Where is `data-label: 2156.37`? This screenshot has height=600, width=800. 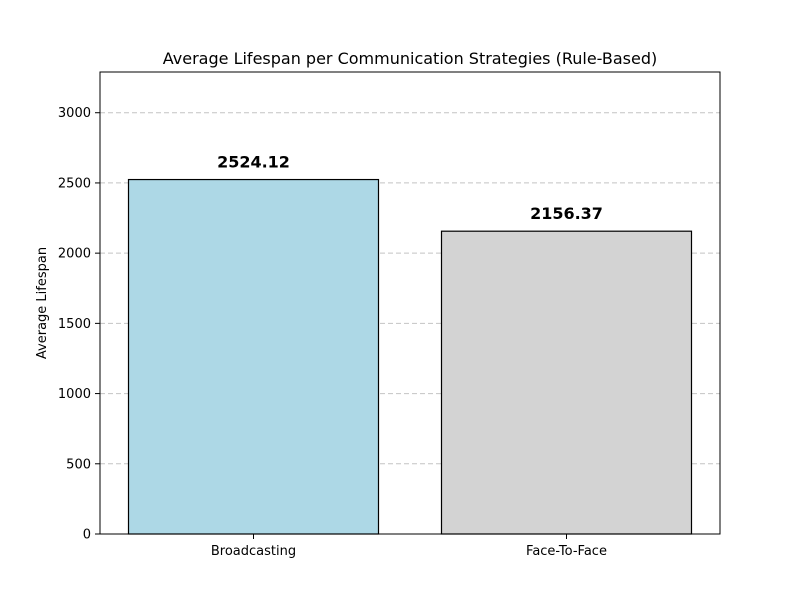 data-label: 2156.37 is located at coordinates (566, 213).